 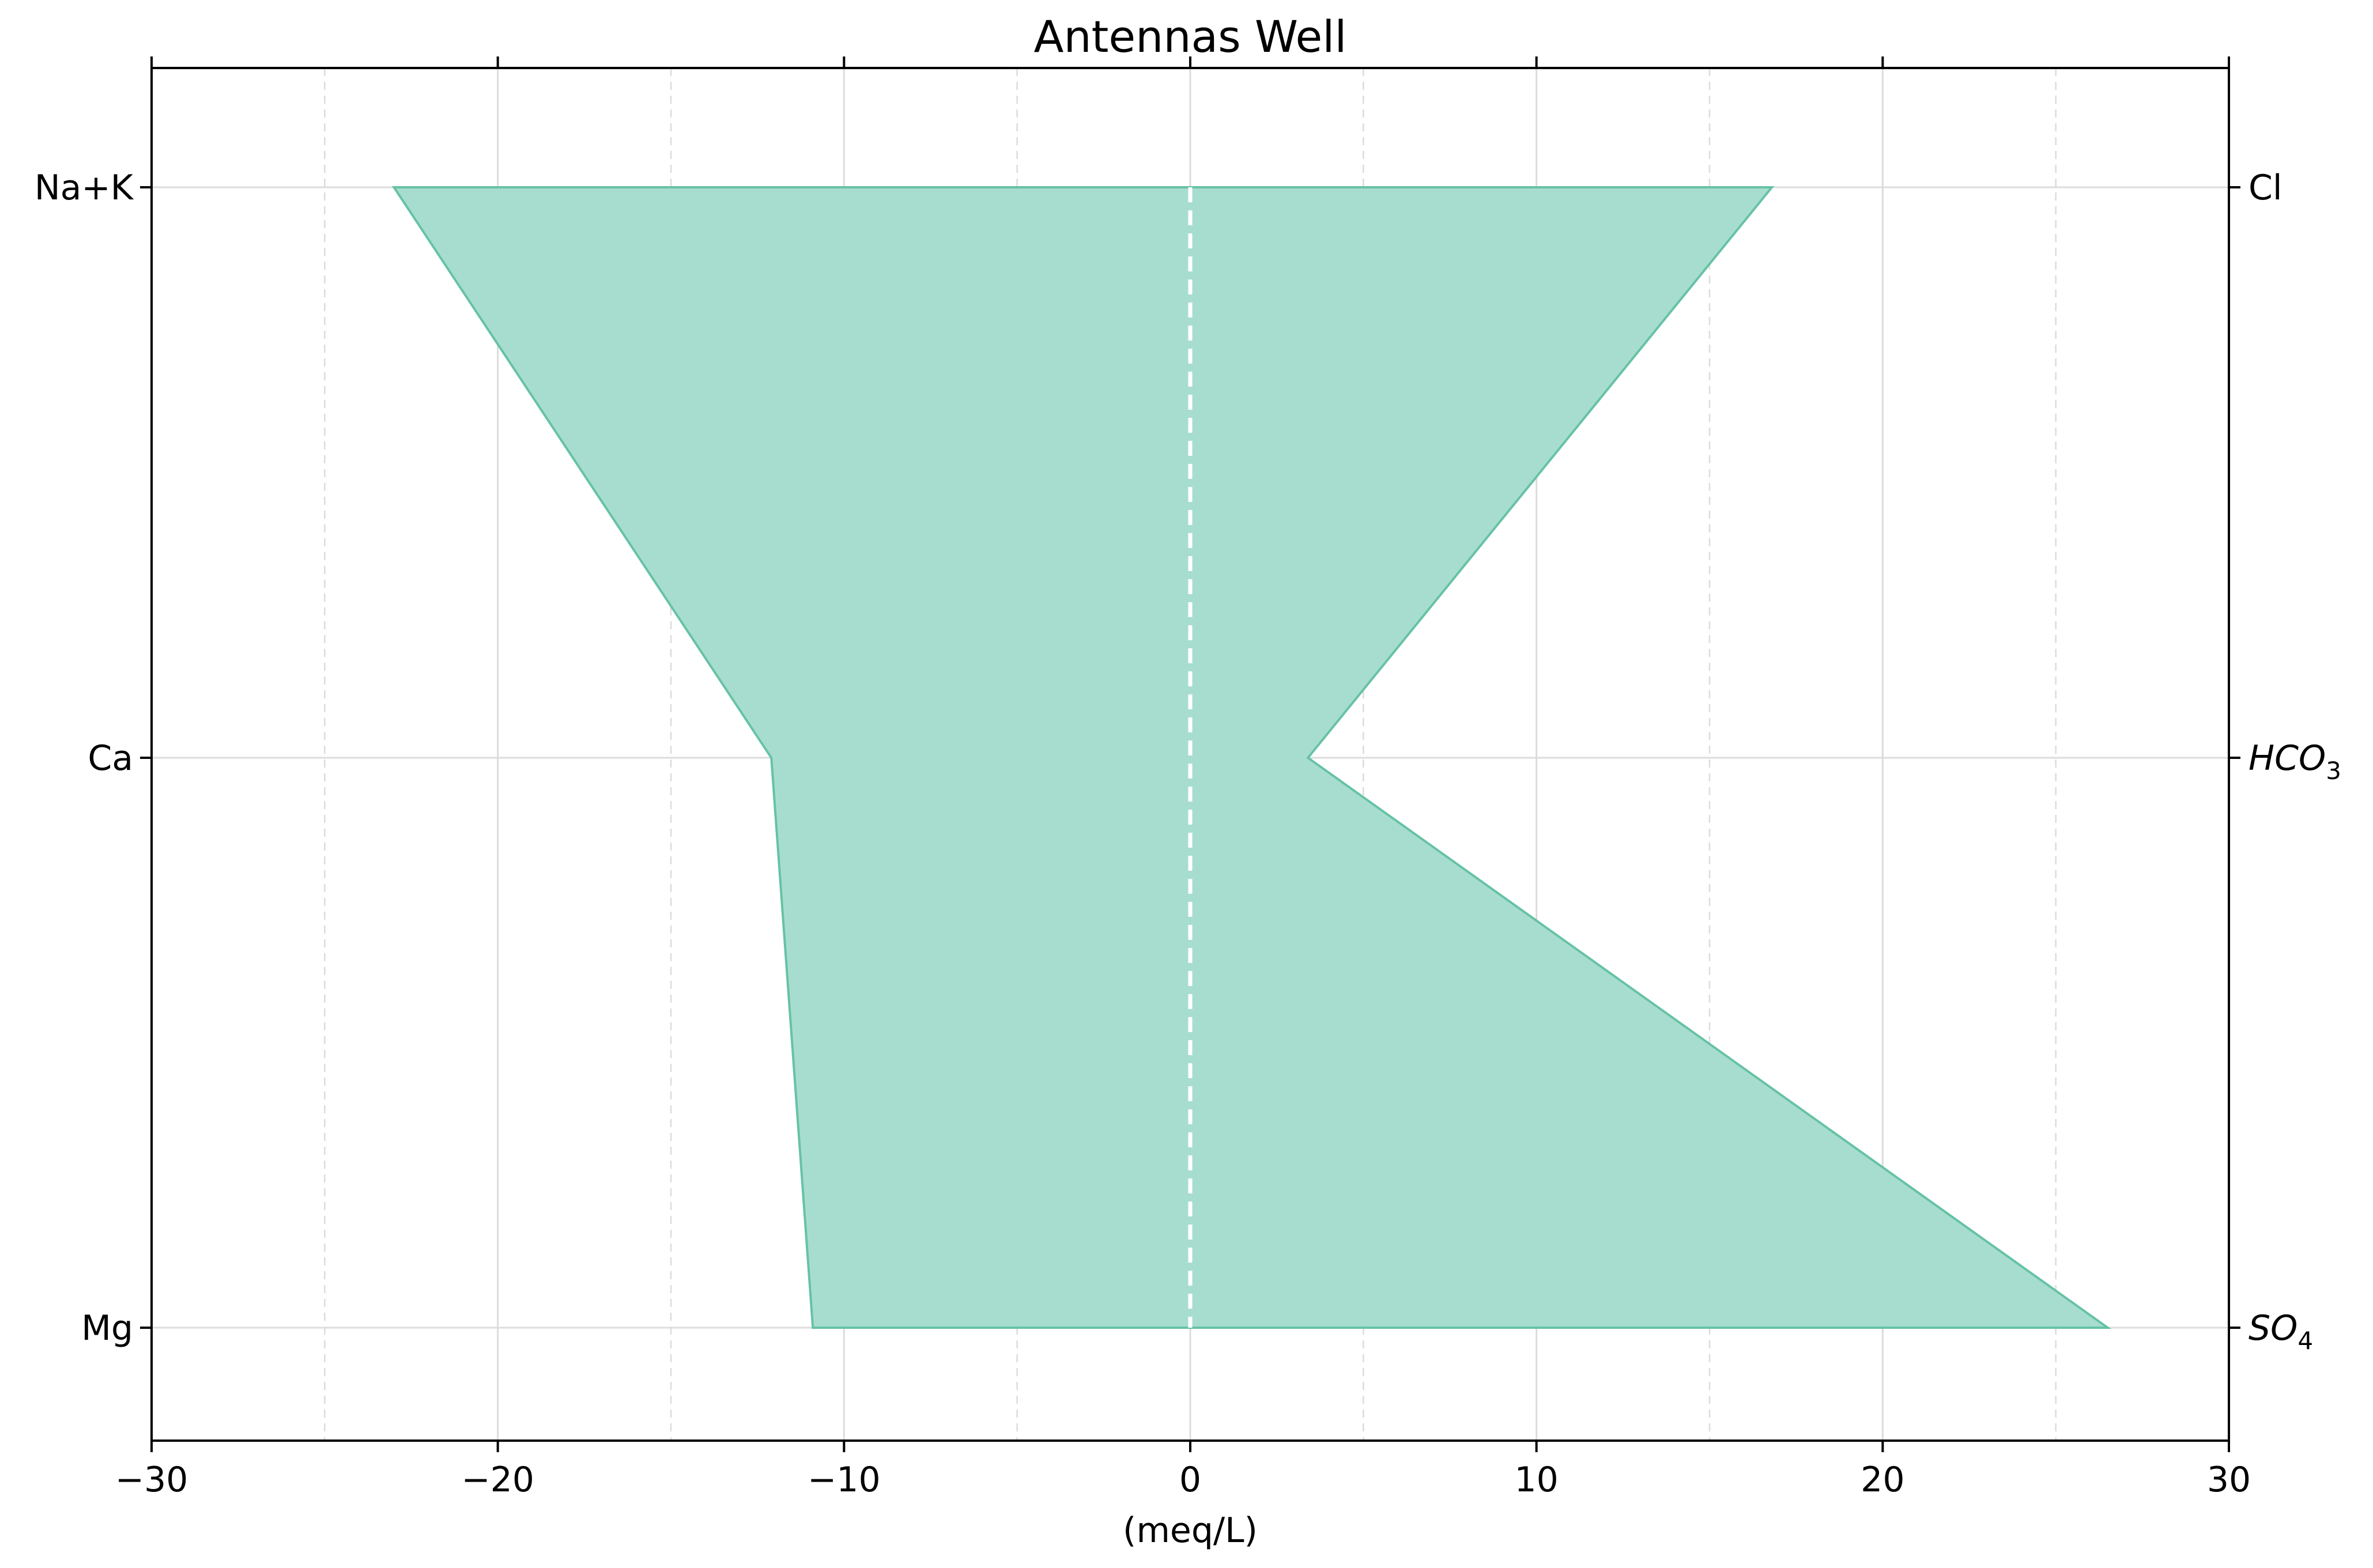 I want to click on x-tick-label: −20, so click(x=497, y=1480).